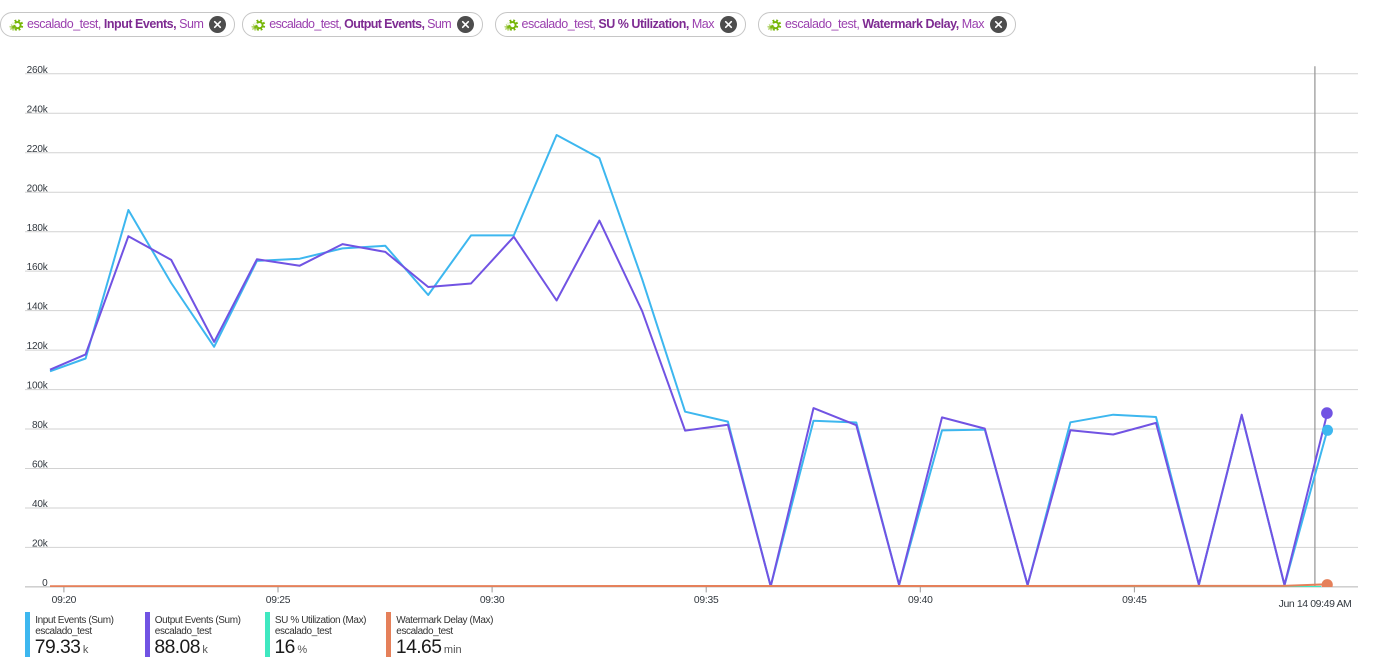 This screenshot has width=1382, height=666. What do you see at coordinates (38, 307) in the screenshot?
I see `svg-text: 140k` at bounding box center [38, 307].